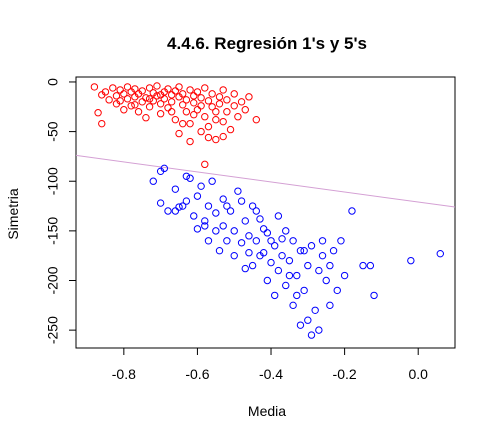 The image size is (495, 444). I want to click on x-tick-label: -0.4, so click(271, 374).